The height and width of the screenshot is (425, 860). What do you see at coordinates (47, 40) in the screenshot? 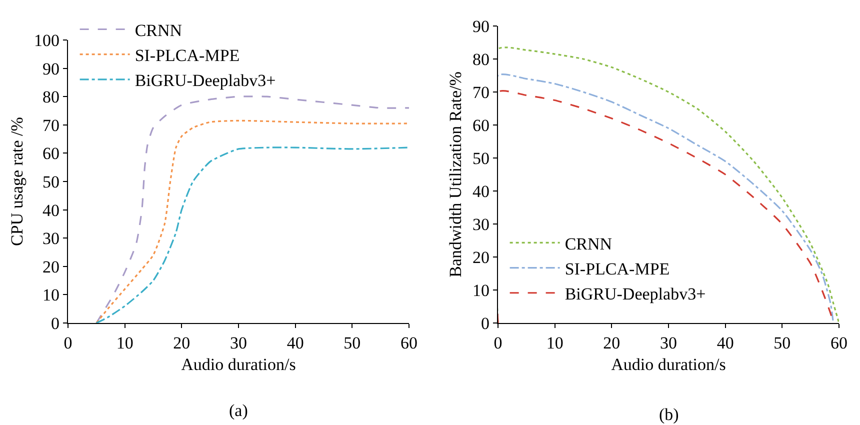
I see `y-tick-label: 100` at bounding box center [47, 40].